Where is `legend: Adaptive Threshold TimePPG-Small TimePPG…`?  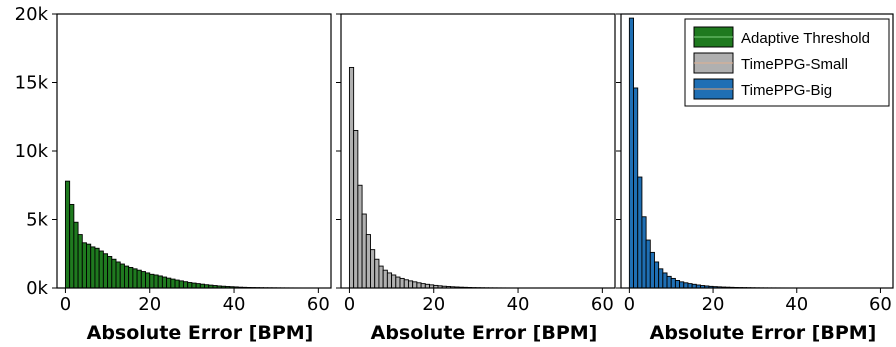 legend: Adaptive Threshold TimePPG-Small TimePPG… is located at coordinates (787, 62).